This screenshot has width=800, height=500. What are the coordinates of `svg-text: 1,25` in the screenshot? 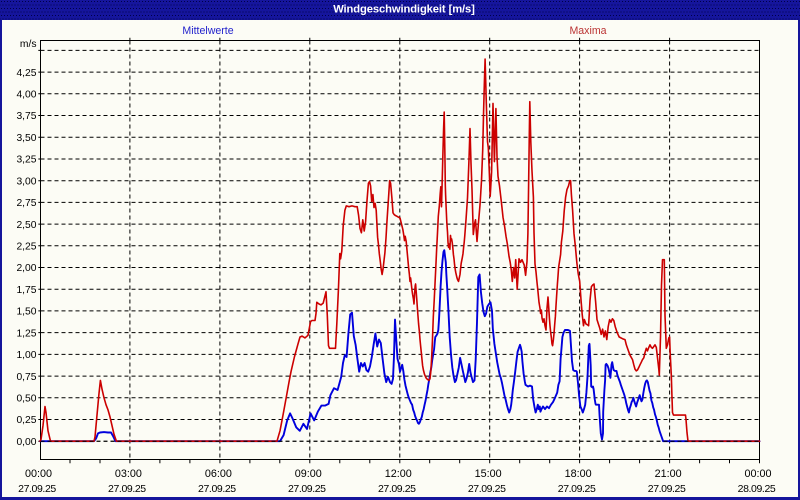 It's located at (26, 333).